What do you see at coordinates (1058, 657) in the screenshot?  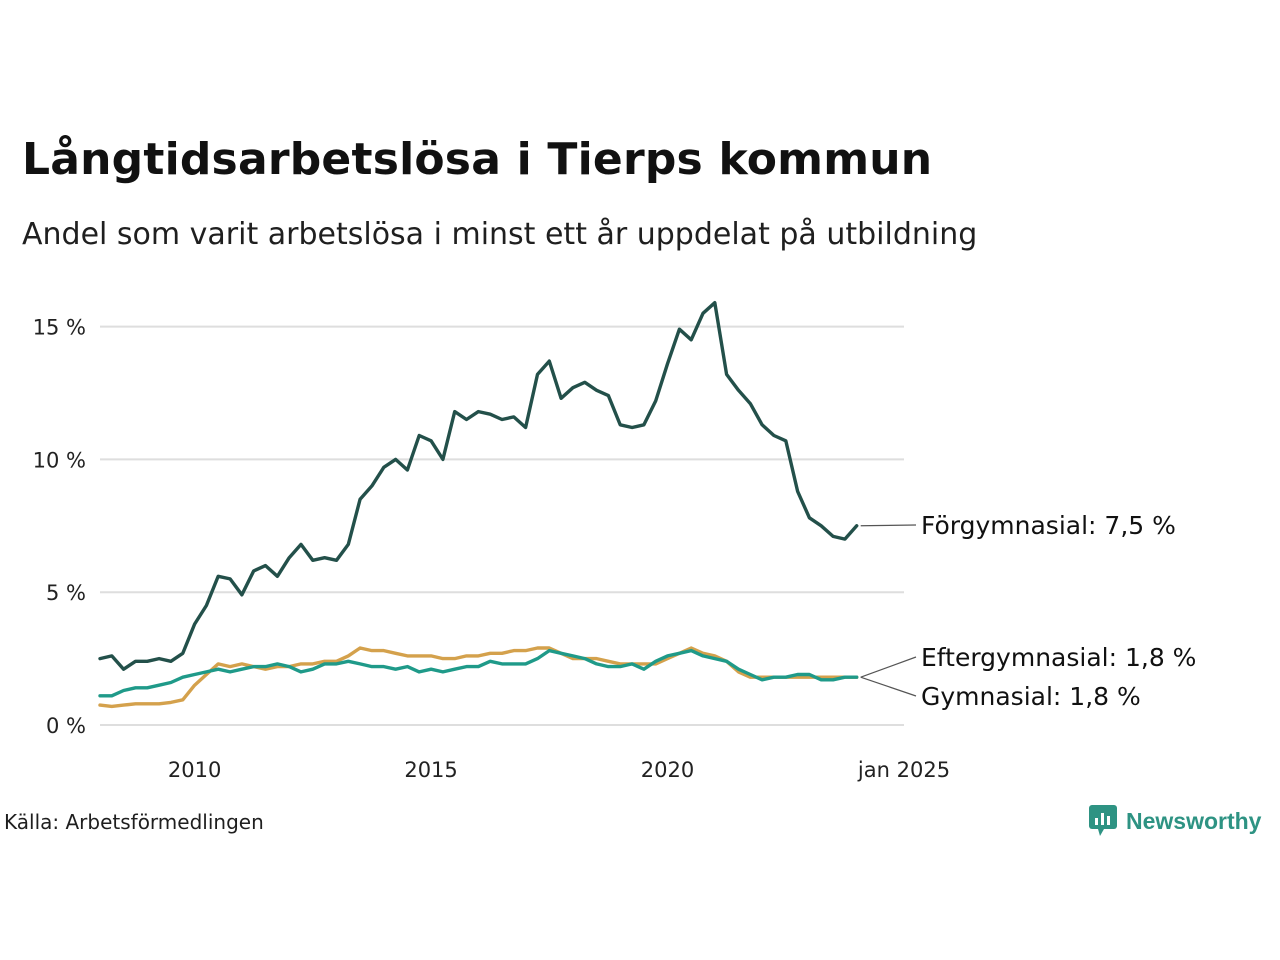 I see `end-label-eftergymnasial: Eftergymnasial: 1,8 %` at bounding box center [1058, 657].